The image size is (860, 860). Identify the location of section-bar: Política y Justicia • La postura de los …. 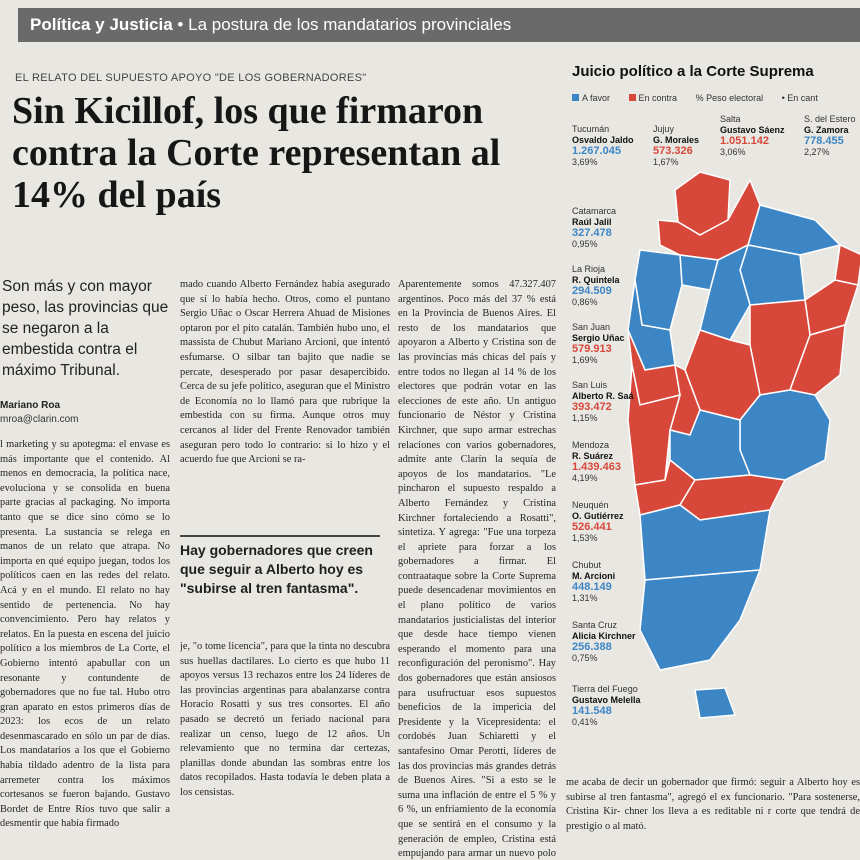
(439, 25).